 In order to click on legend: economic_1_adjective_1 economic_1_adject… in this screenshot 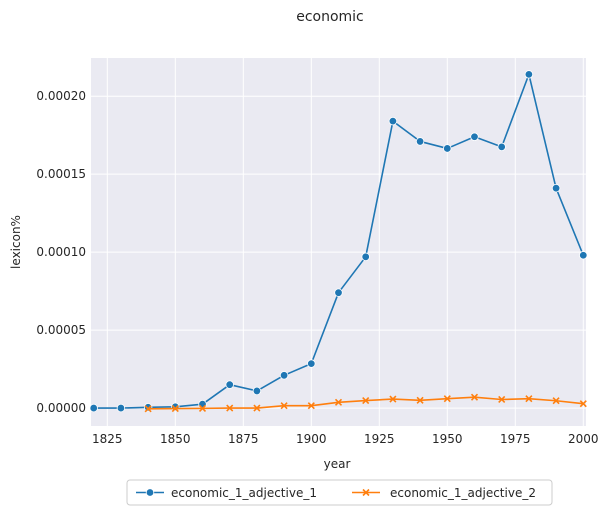, I will do `click(339, 492)`.